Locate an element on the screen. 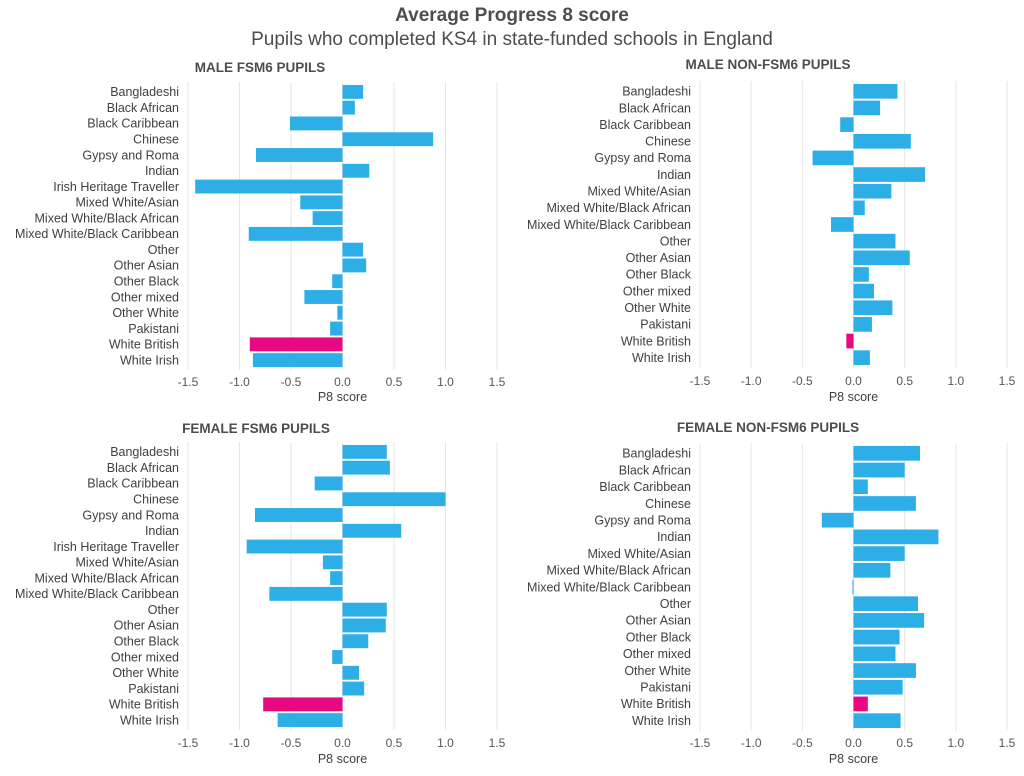 Image resolution: width=1024 pixels, height=776 pixels. bar-black-caribbean is located at coordinates (328, 483).